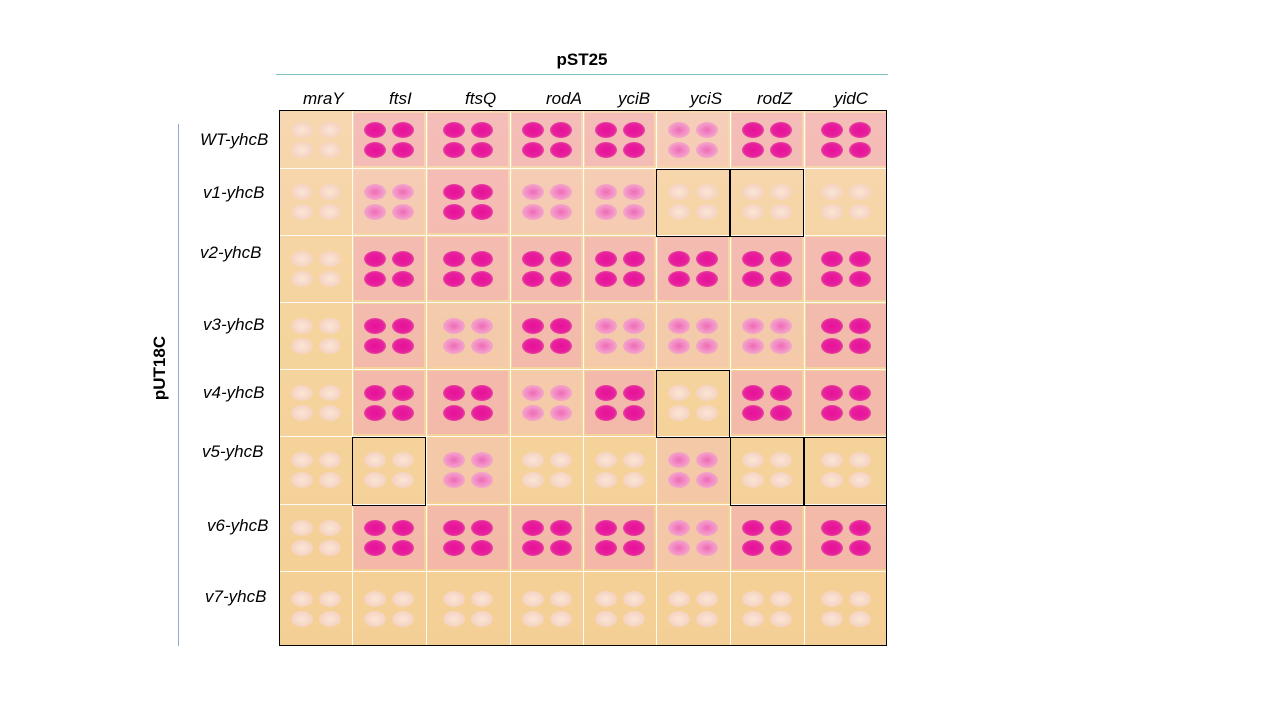  I want to click on column-label-yciS: yciS, so click(706, 98).